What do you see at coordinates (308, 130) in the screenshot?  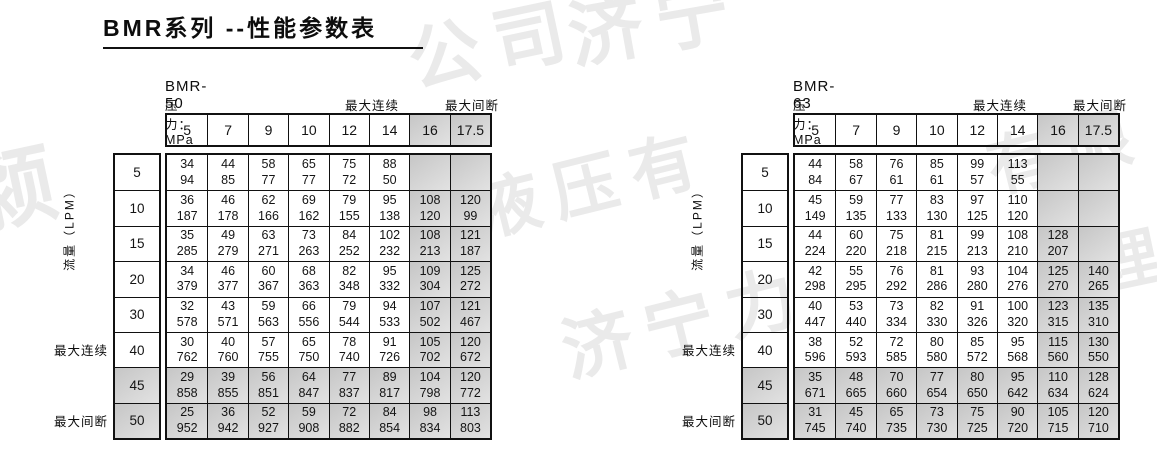 I see `pressure-header-cell: 10` at bounding box center [308, 130].